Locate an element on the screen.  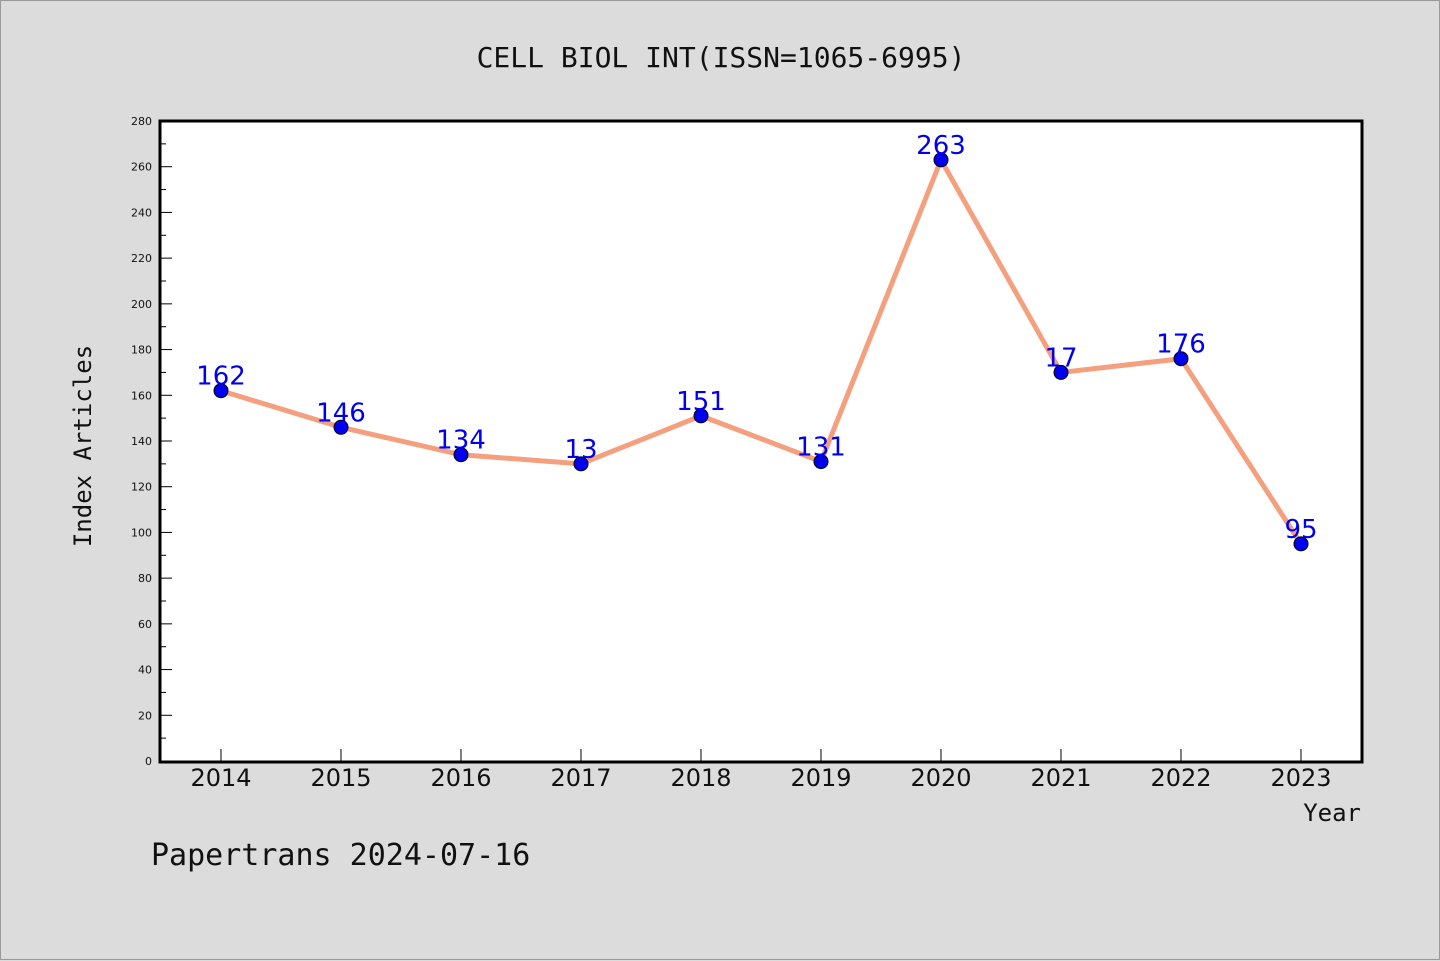
data-label: 17 is located at coordinates (1060, 358).